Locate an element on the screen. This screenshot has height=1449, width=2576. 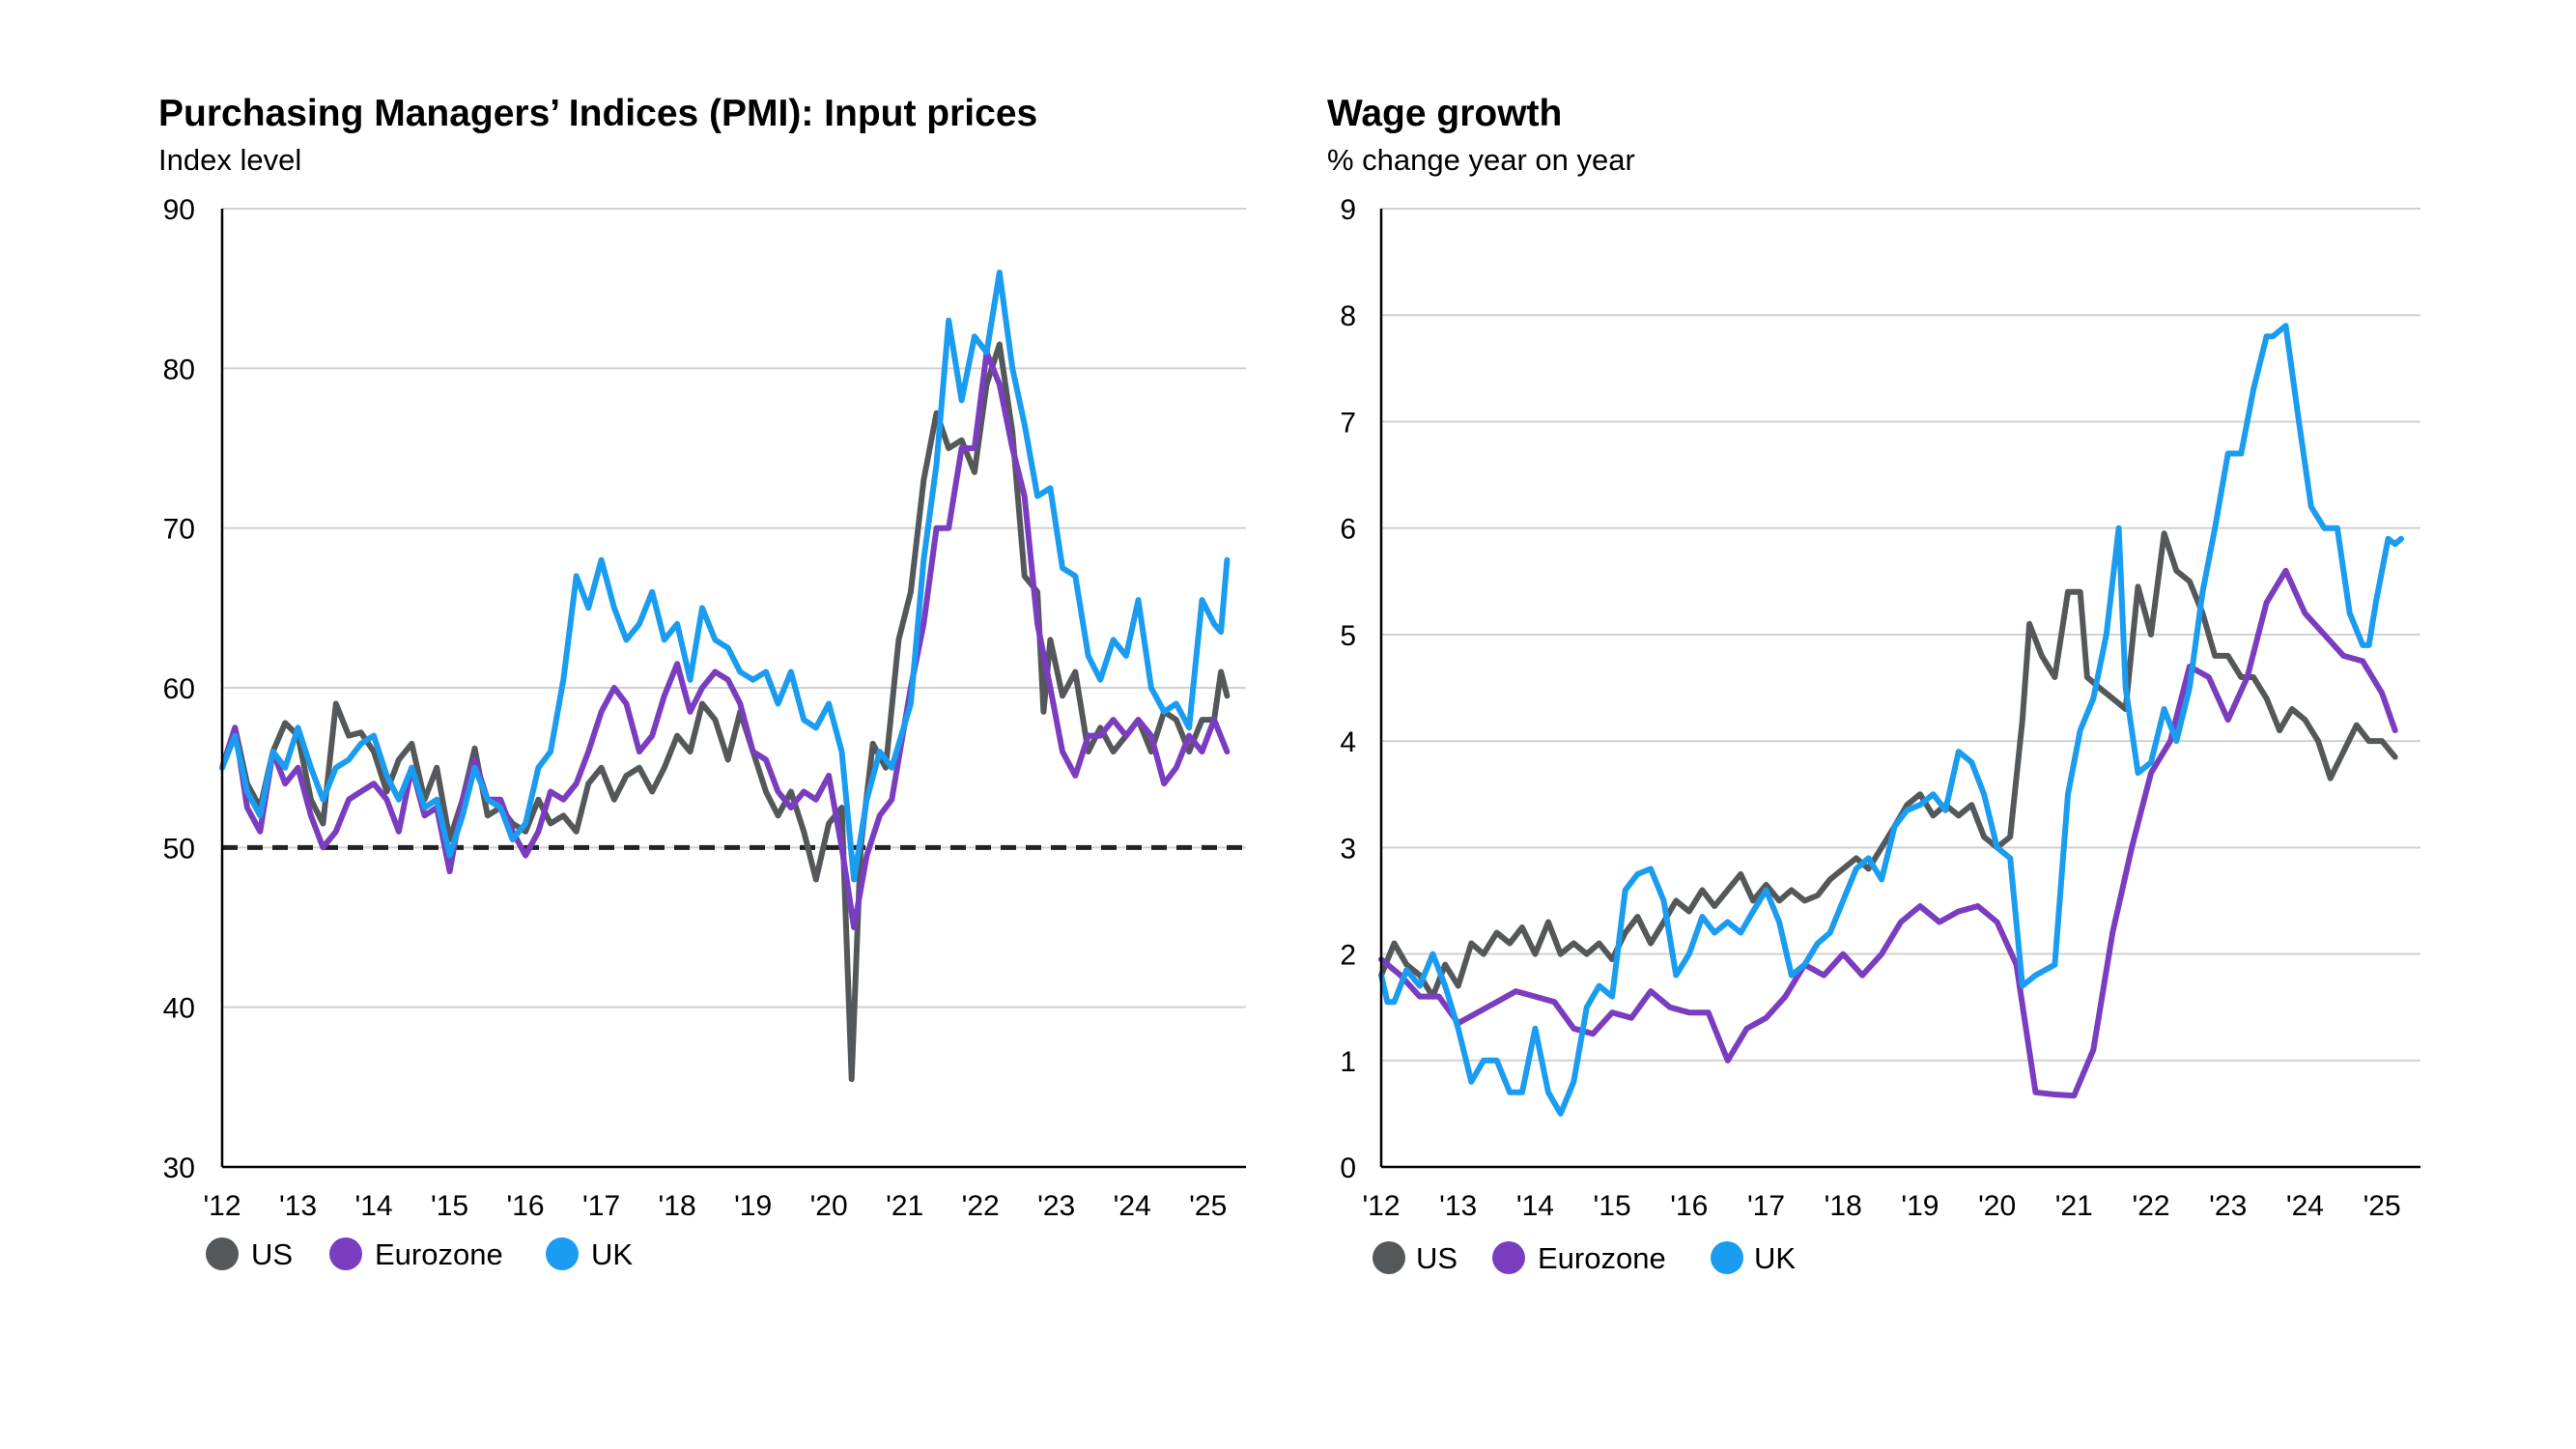
y-tick-label: 5 is located at coordinates (1348, 636).